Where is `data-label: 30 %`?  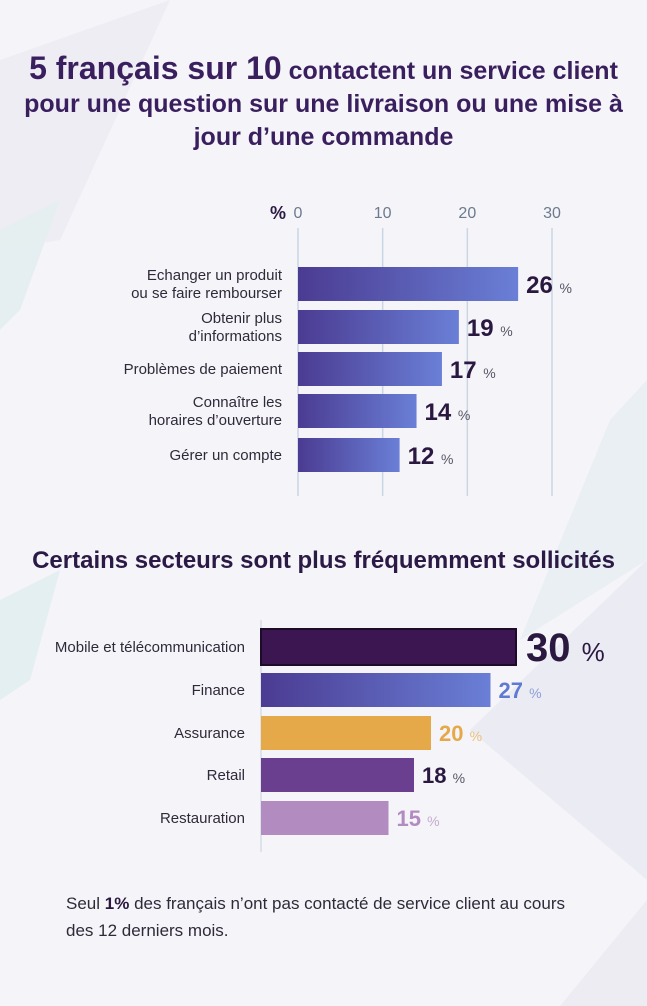
data-label: 30 % is located at coordinates (565, 648).